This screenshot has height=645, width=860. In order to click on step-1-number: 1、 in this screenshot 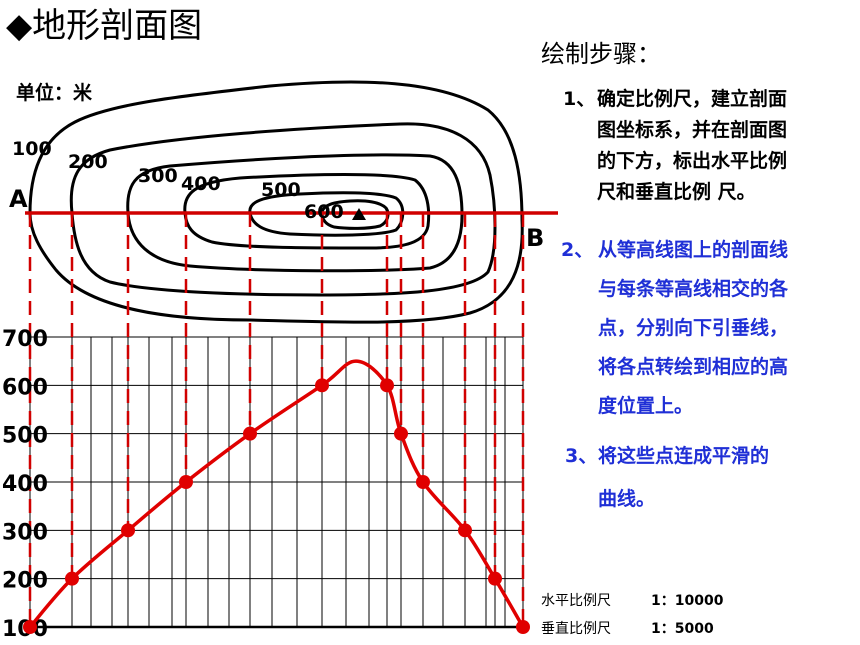, I will do `click(579, 99)`.